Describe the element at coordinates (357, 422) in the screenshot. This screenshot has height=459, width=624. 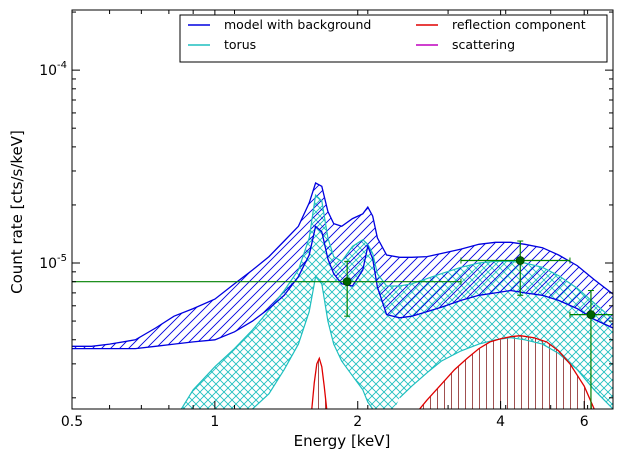
I see `x-tick-label-2: 2` at that location.